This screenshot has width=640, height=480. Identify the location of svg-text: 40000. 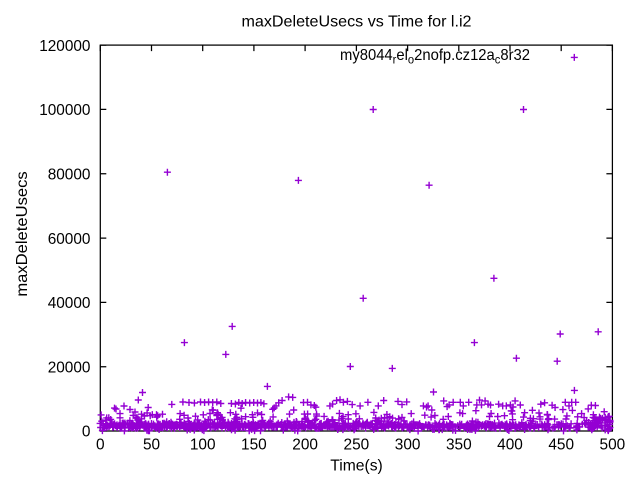
(69, 303).